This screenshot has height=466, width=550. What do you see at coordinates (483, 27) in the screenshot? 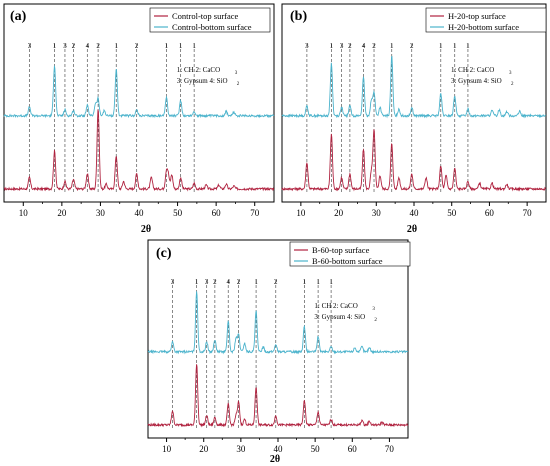
I see `legend-entry: H-20-bottom surface` at bounding box center [483, 27].